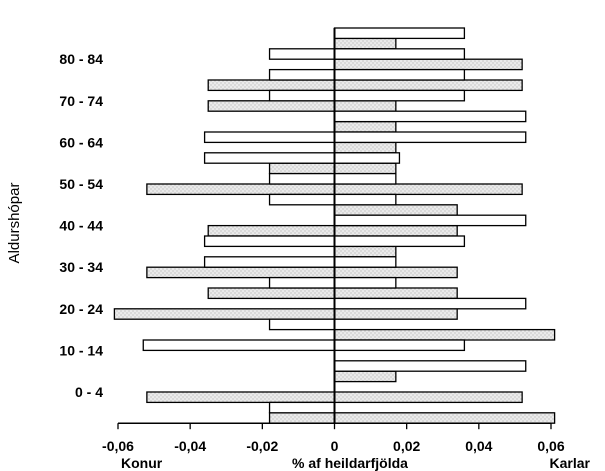 The width and height of the screenshot is (605, 471). What do you see at coordinates (550, 446) in the screenshot?
I see `x-tick-label-6: 0,06` at bounding box center [550, 446].